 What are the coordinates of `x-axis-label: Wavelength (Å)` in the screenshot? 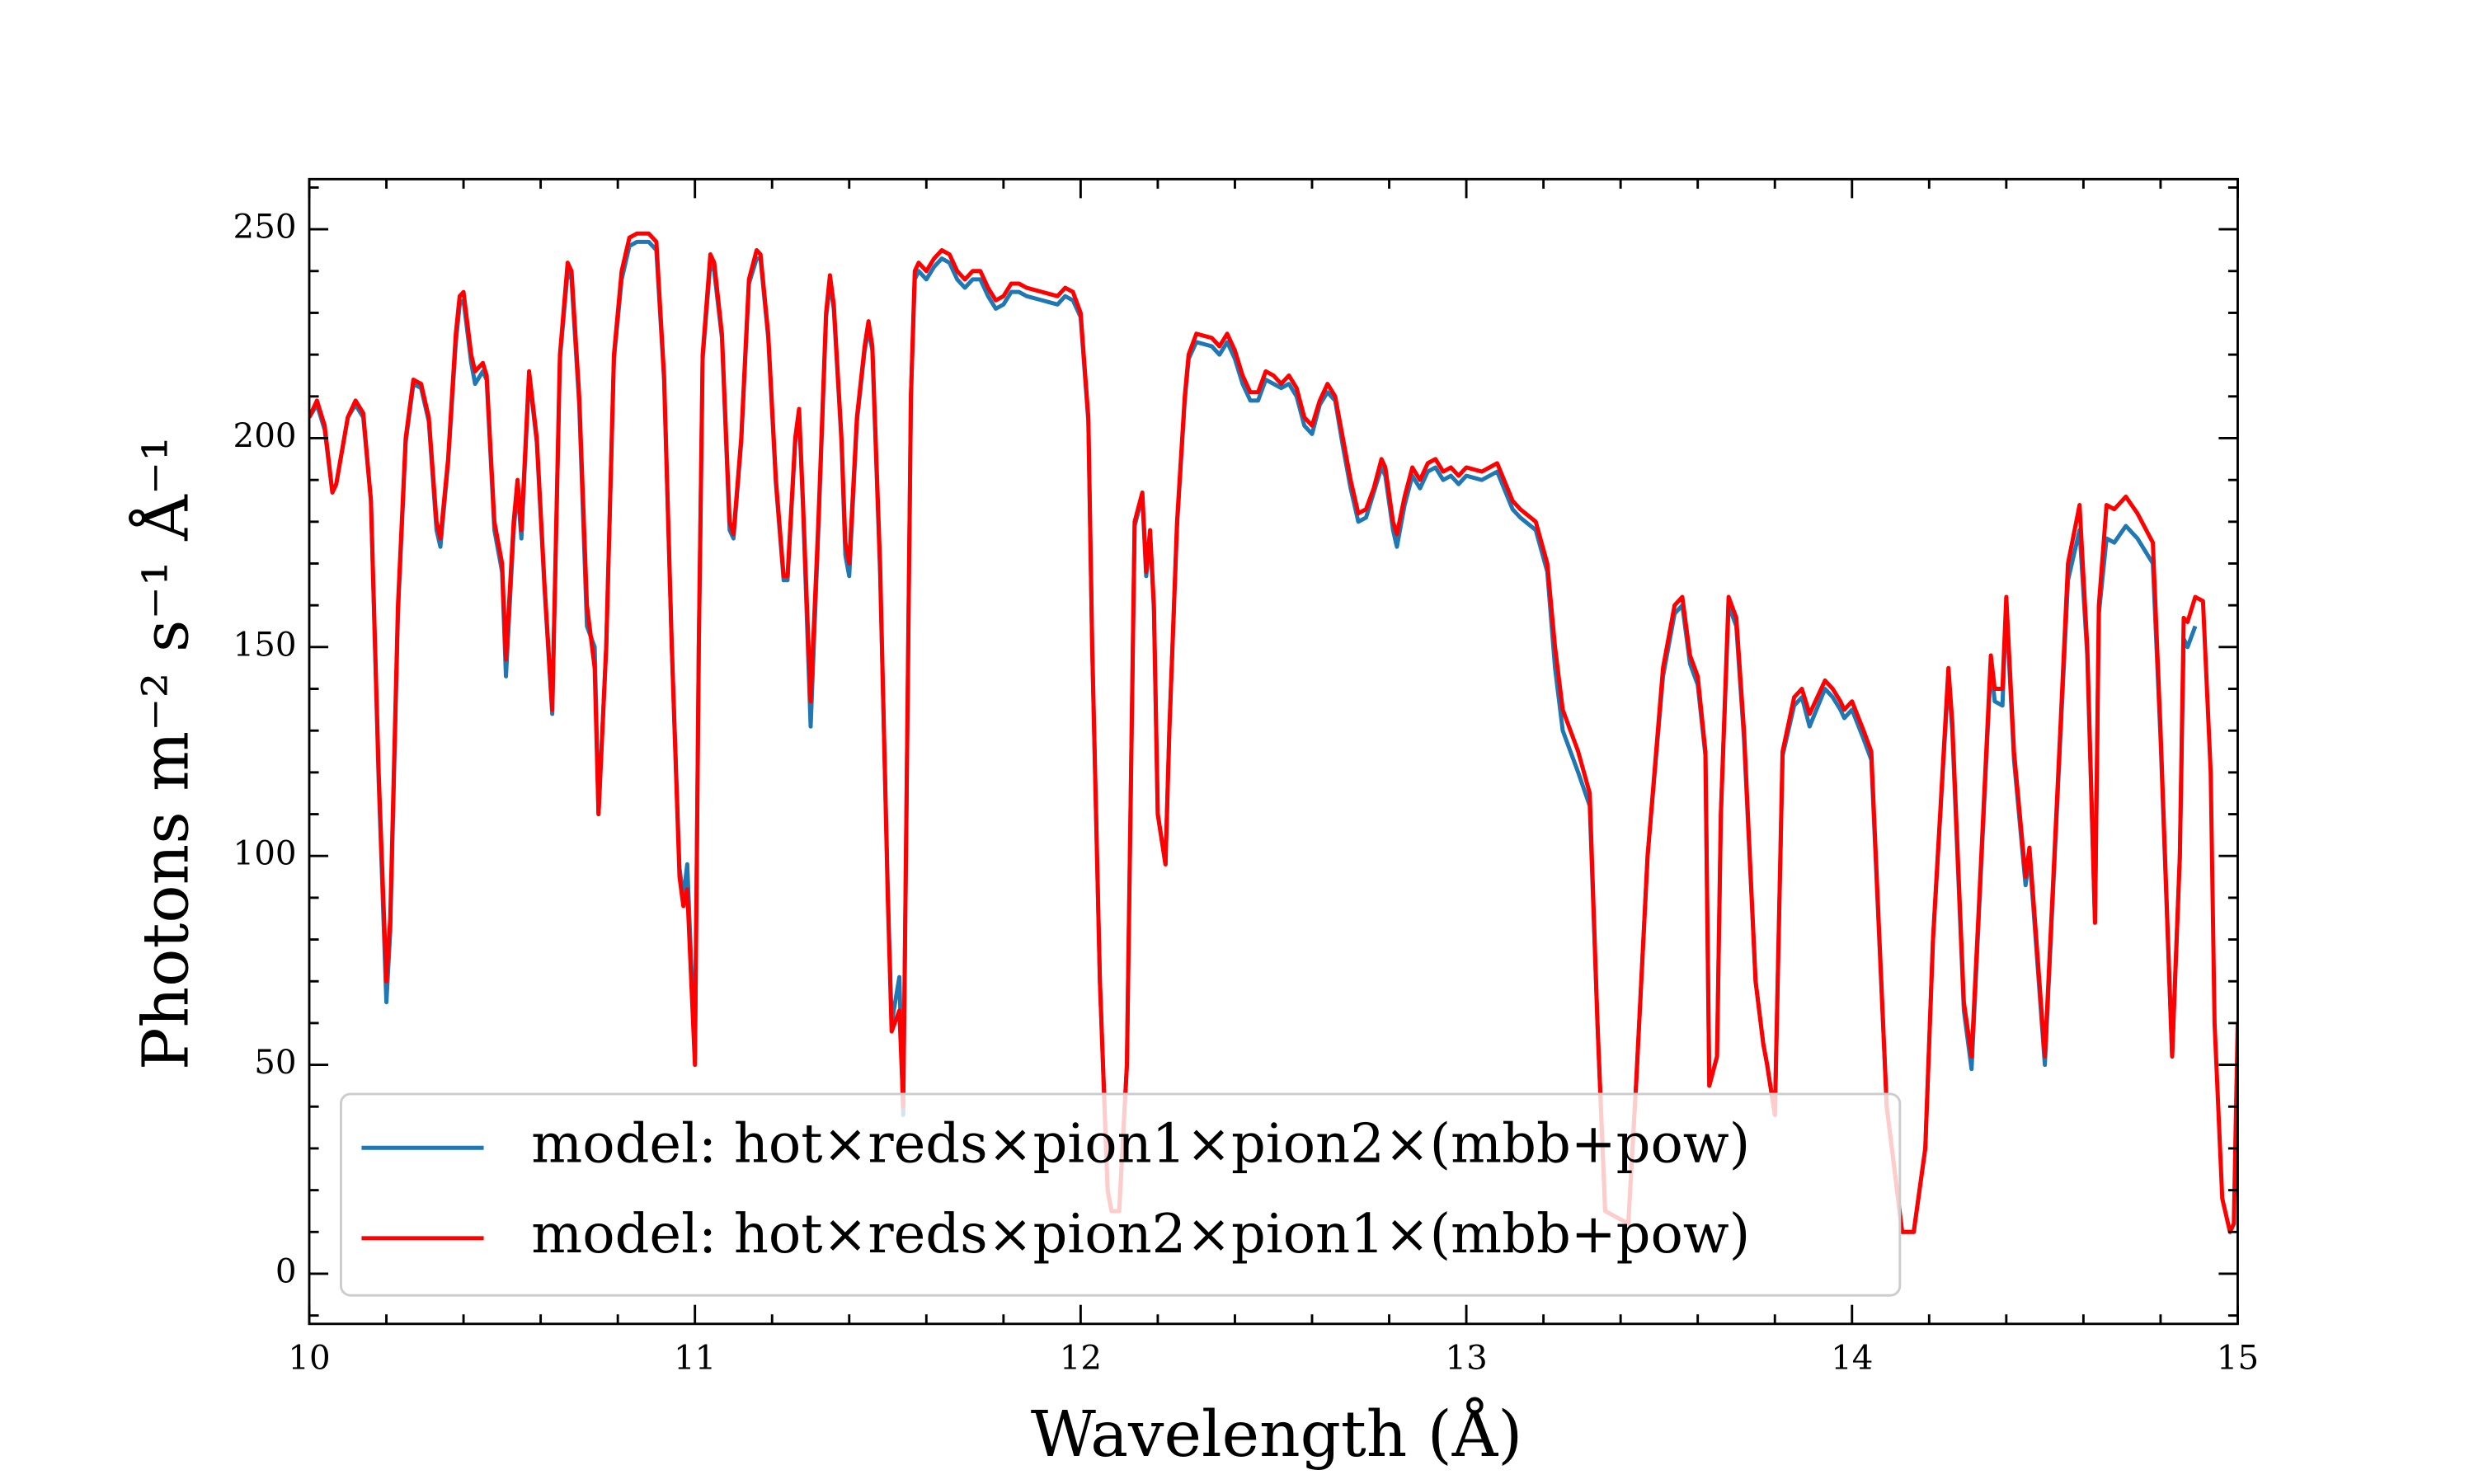 It's located at (1276, 1434).